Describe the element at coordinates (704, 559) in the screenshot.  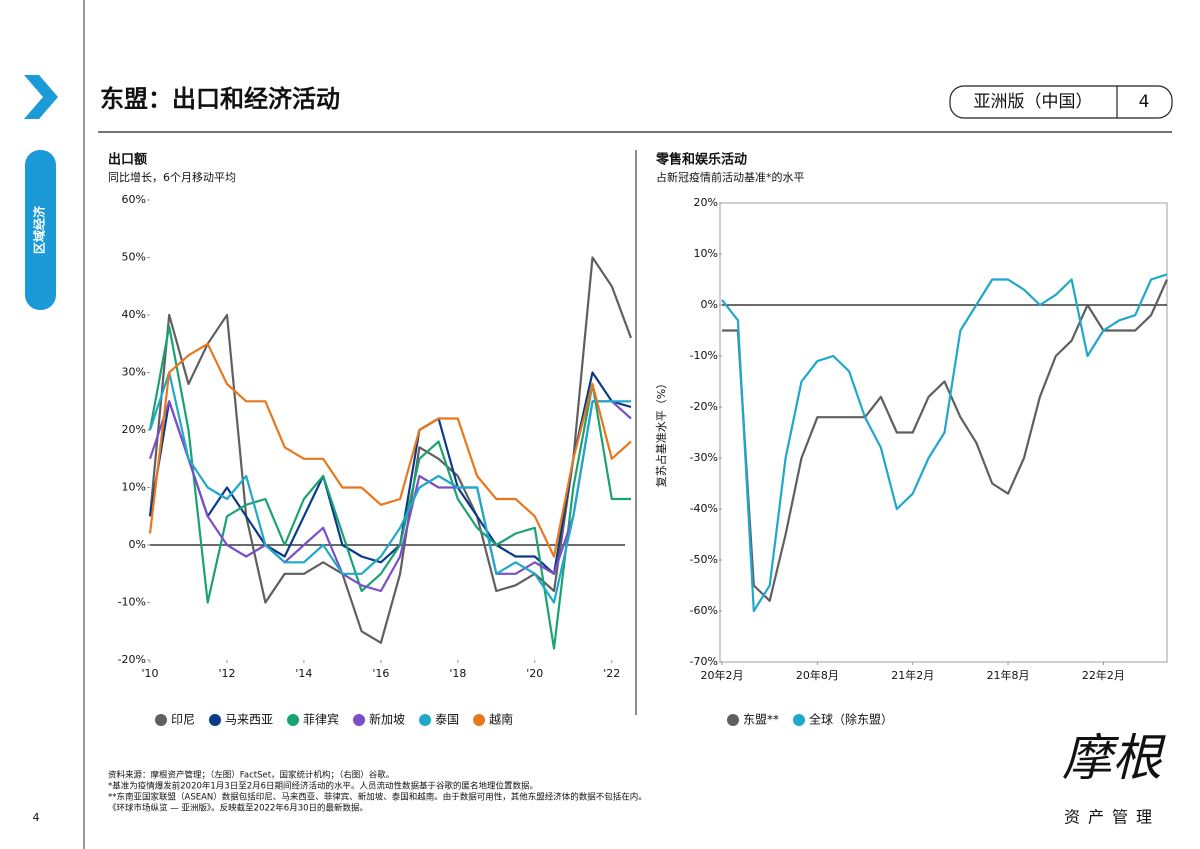
I see `y-tick-label: -50%` at that location.